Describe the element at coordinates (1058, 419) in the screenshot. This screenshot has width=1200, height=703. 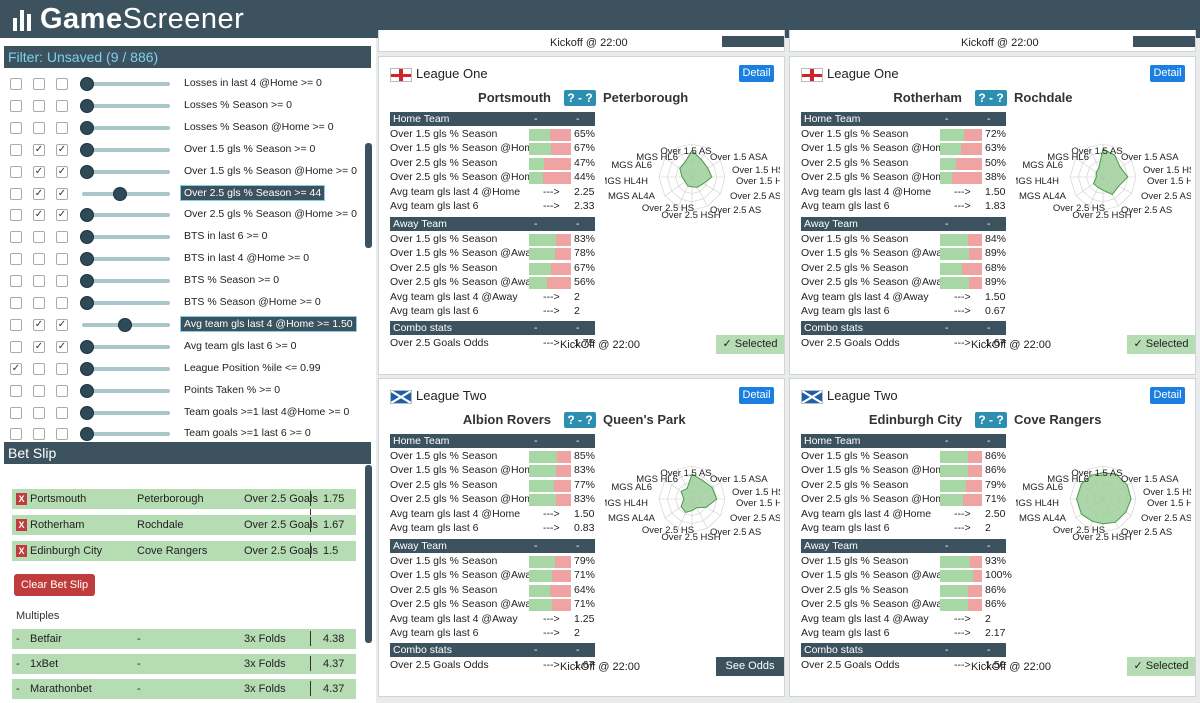
I see `away-team: Cove Rangers` at that location.